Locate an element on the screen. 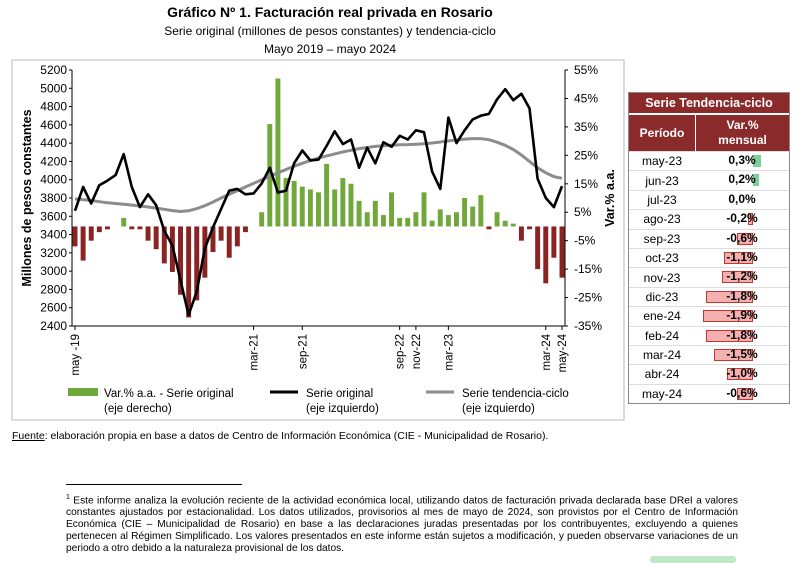 Image resolution: width=800 pixels, height=563 pixels. left-tick-label: 4800 is located at coordinates (53, 107).